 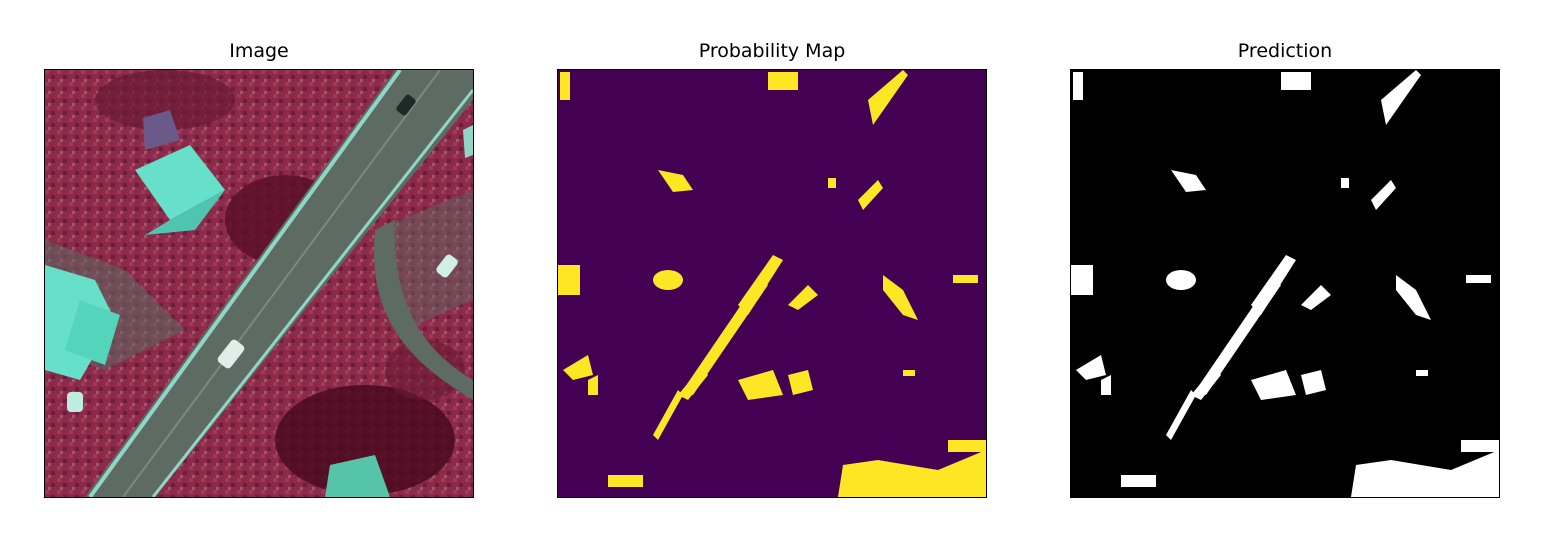 What do you see at coordinates (259, 51) in the screenshot?
I see `image-panel-title: Image` at bounding box center [259, 51].